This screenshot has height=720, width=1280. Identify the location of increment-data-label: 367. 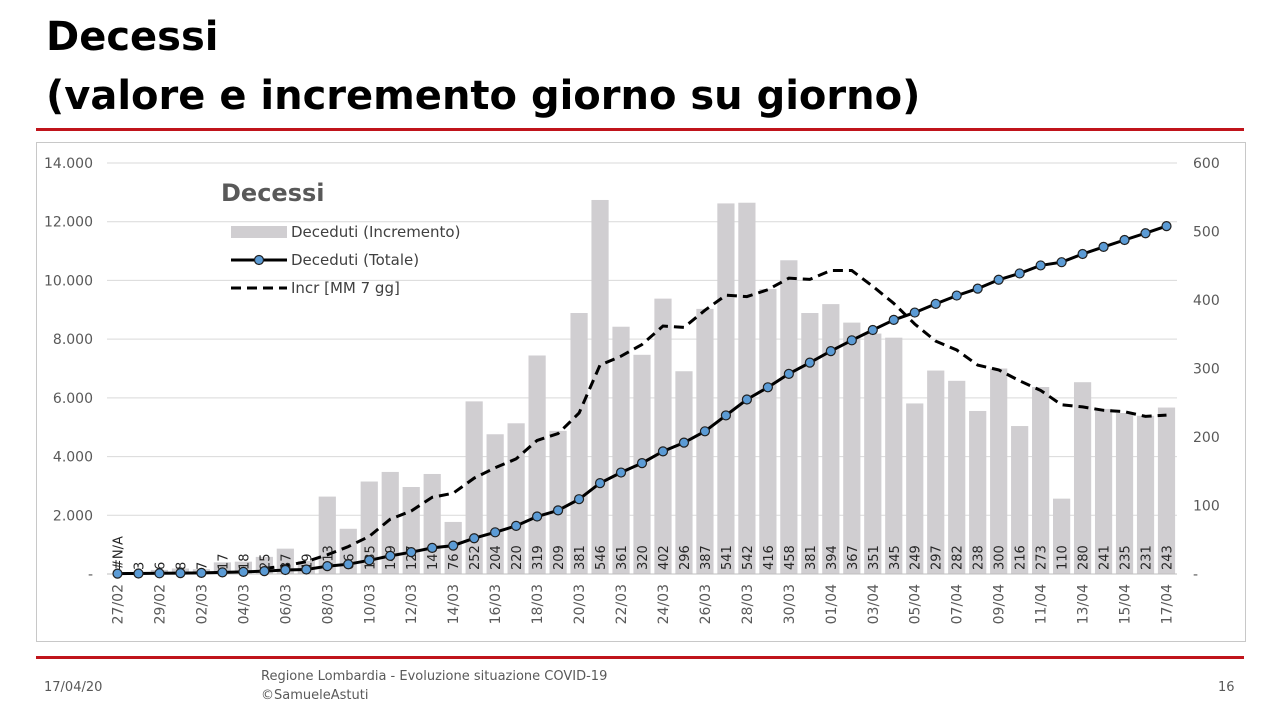
(853, 557).